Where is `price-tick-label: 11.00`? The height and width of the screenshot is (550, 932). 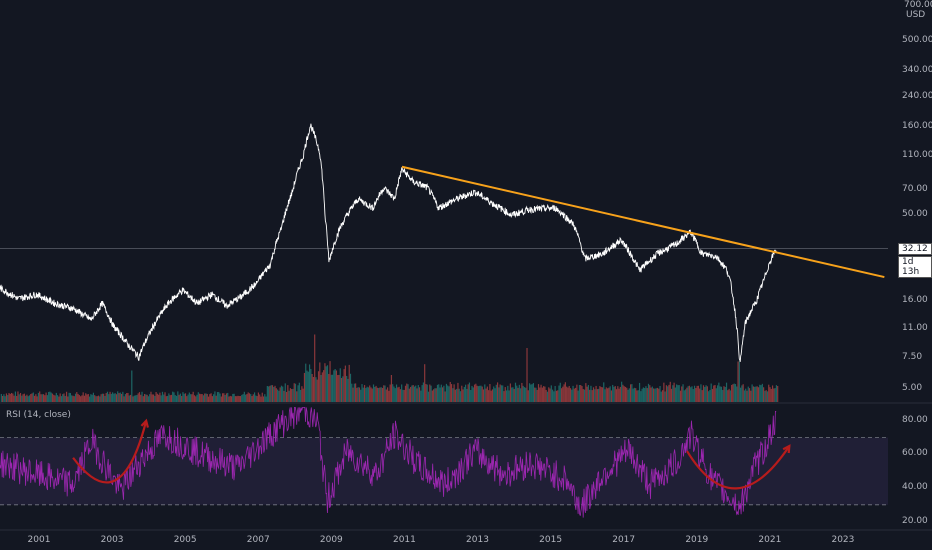 price-tick-label: 11.00 is located at coordinates (915, 328).